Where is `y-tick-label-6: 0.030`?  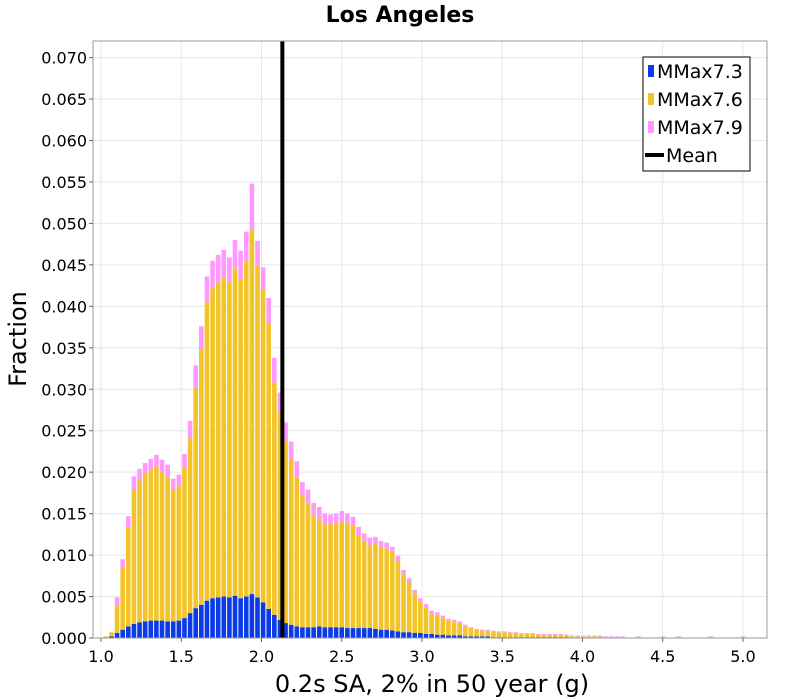 y-tick-label-6: 0.030 is located at coordinates (64, 389).